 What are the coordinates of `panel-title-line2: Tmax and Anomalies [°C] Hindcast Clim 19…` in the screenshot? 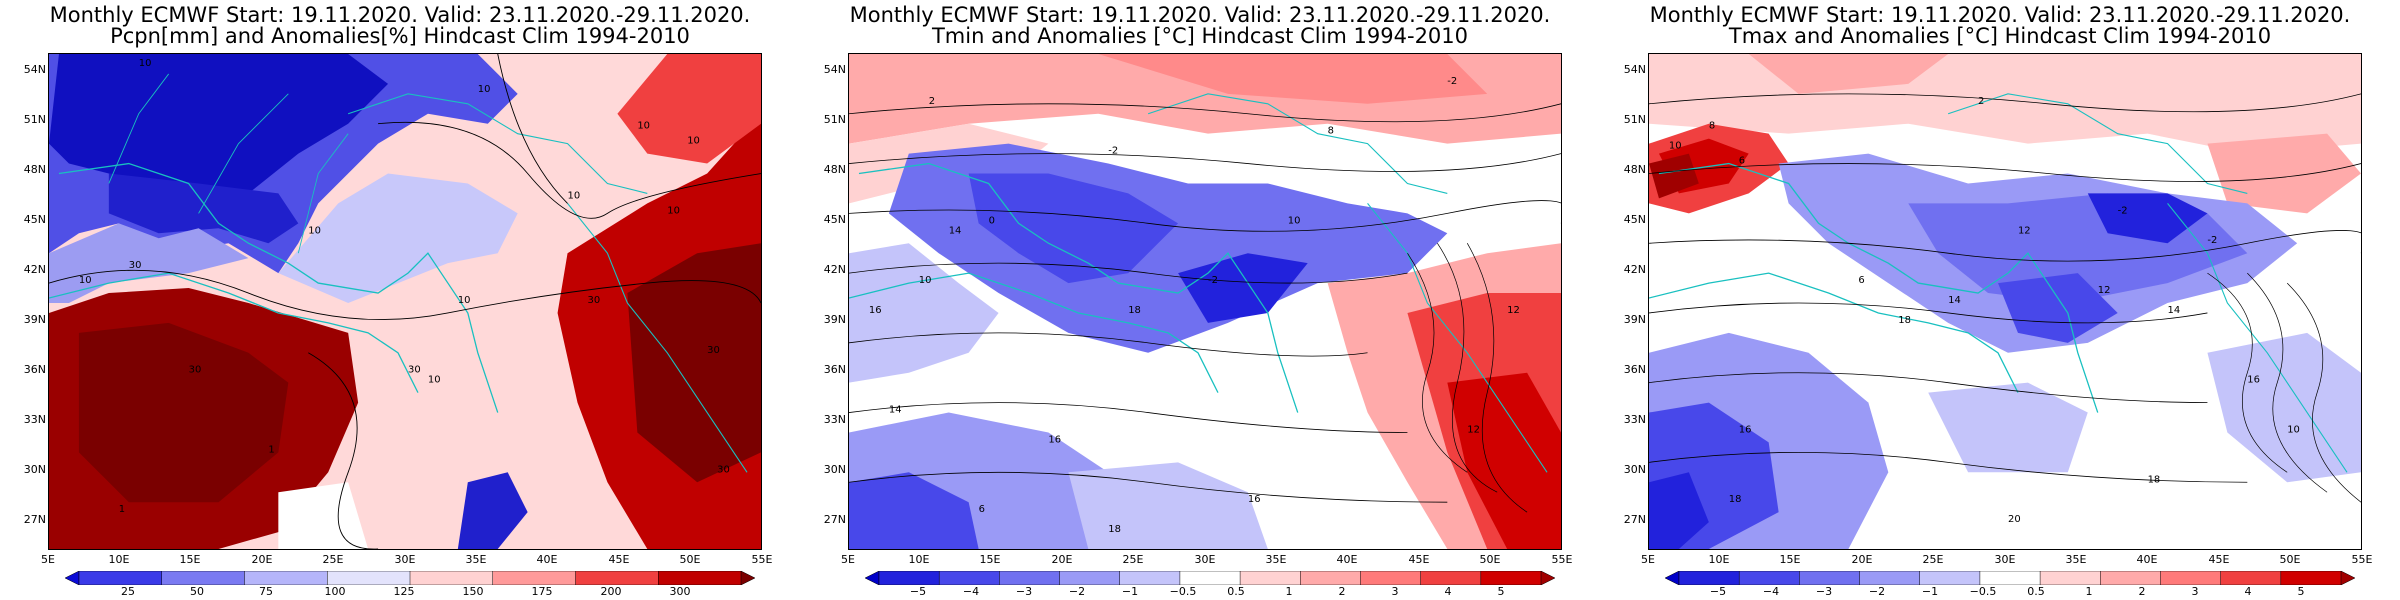 It's located at (2000, 36).